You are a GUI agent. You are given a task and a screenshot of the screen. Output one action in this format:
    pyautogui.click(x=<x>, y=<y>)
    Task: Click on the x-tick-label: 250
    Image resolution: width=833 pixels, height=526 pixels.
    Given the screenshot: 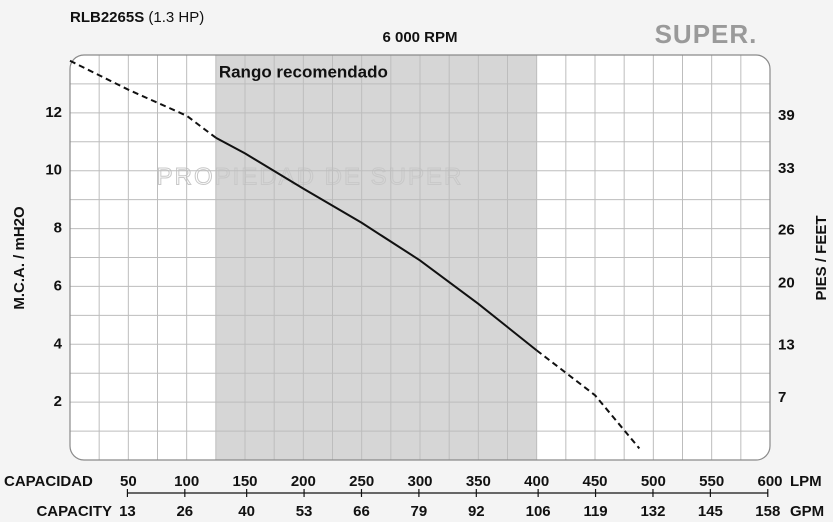 What is the action you would take?
    pyautogui.click(x=361, y=481)
    